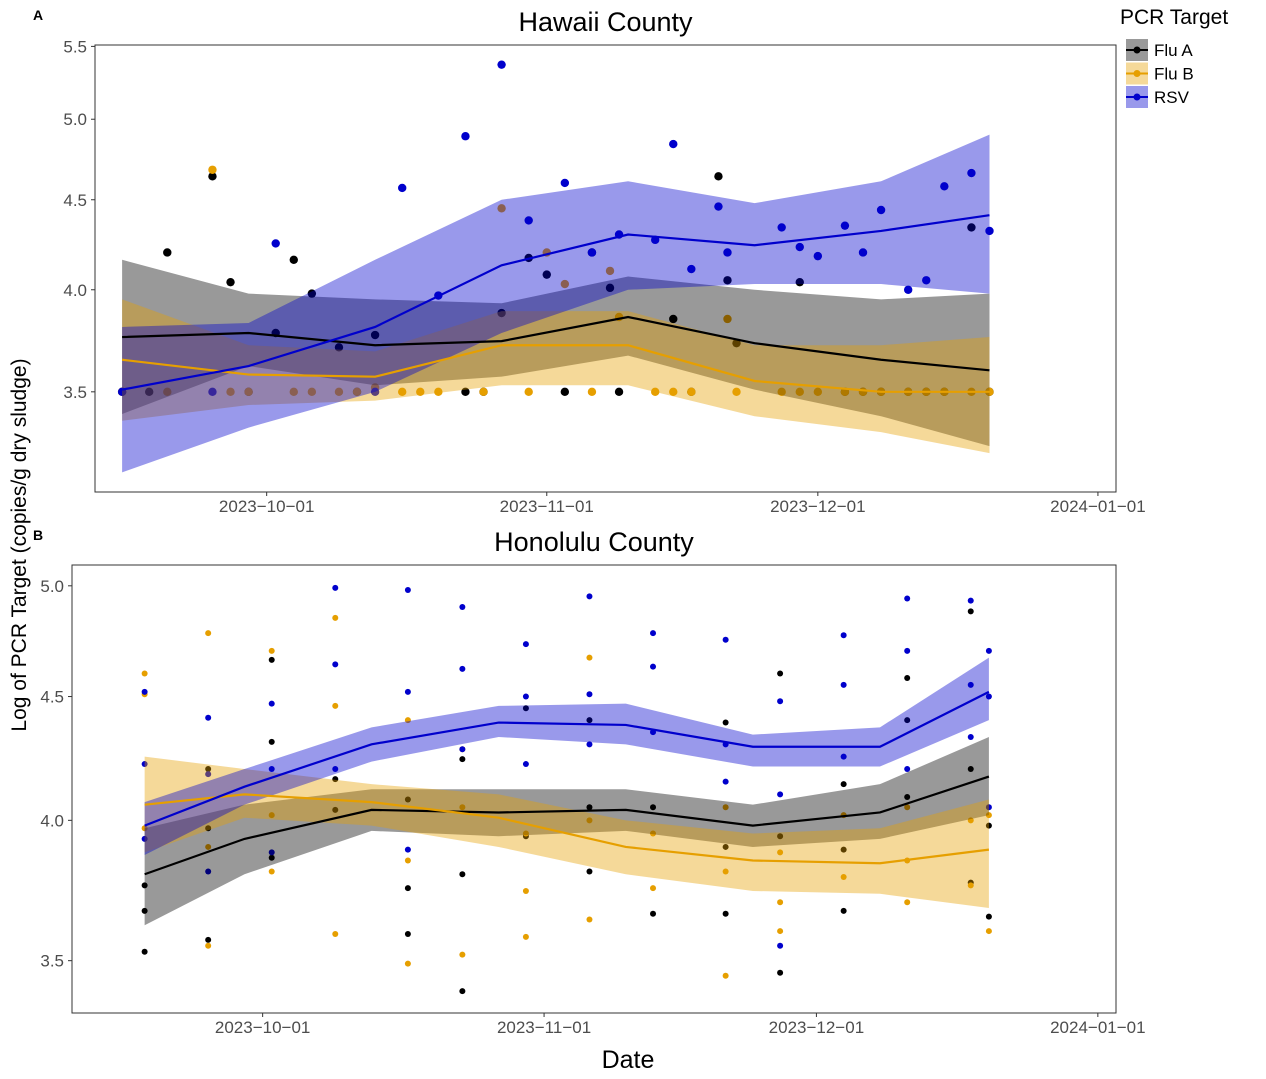  Describe the element at coordinates (1137, 73) in the screenshot. I see `legend-key-point` at that location.